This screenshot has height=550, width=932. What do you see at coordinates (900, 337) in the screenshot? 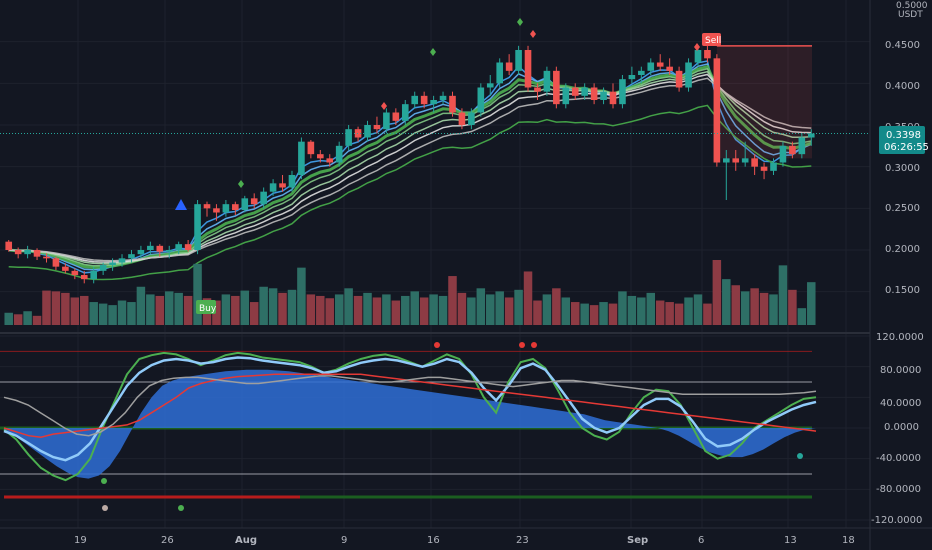
I see `osc-tick-label: 120.0000` at bounding box center [900, 337].